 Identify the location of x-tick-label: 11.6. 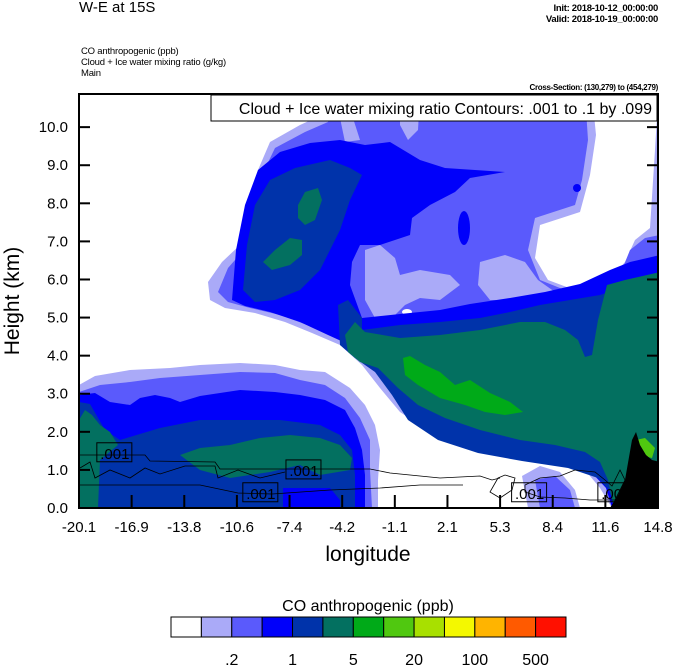
(605, 527).